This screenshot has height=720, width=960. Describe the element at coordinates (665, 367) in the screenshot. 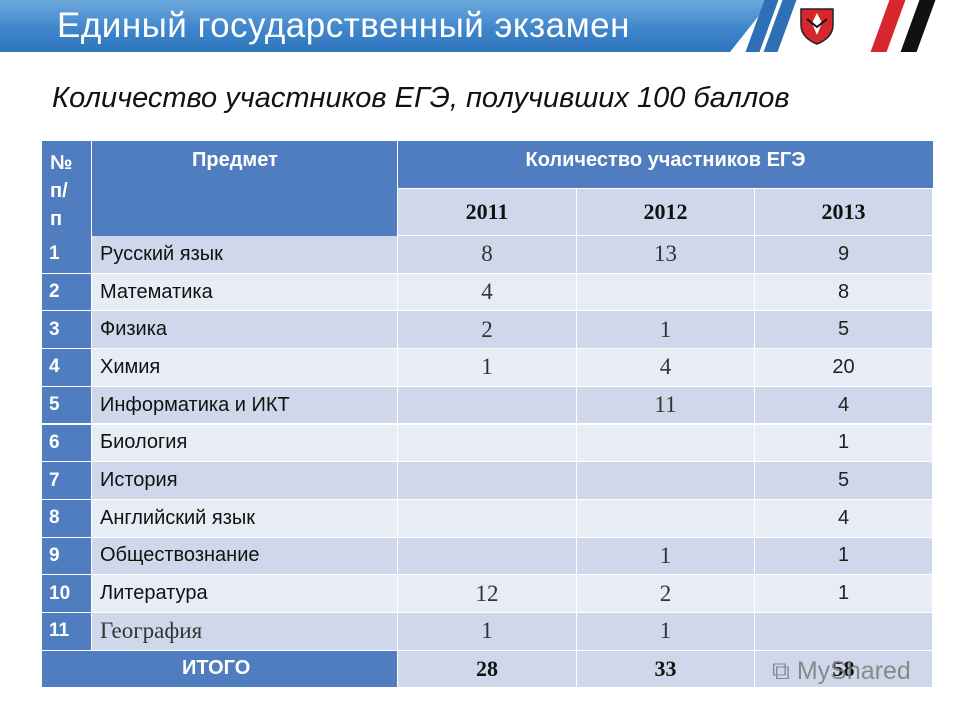

I see `cell-2012: 4` at that location.